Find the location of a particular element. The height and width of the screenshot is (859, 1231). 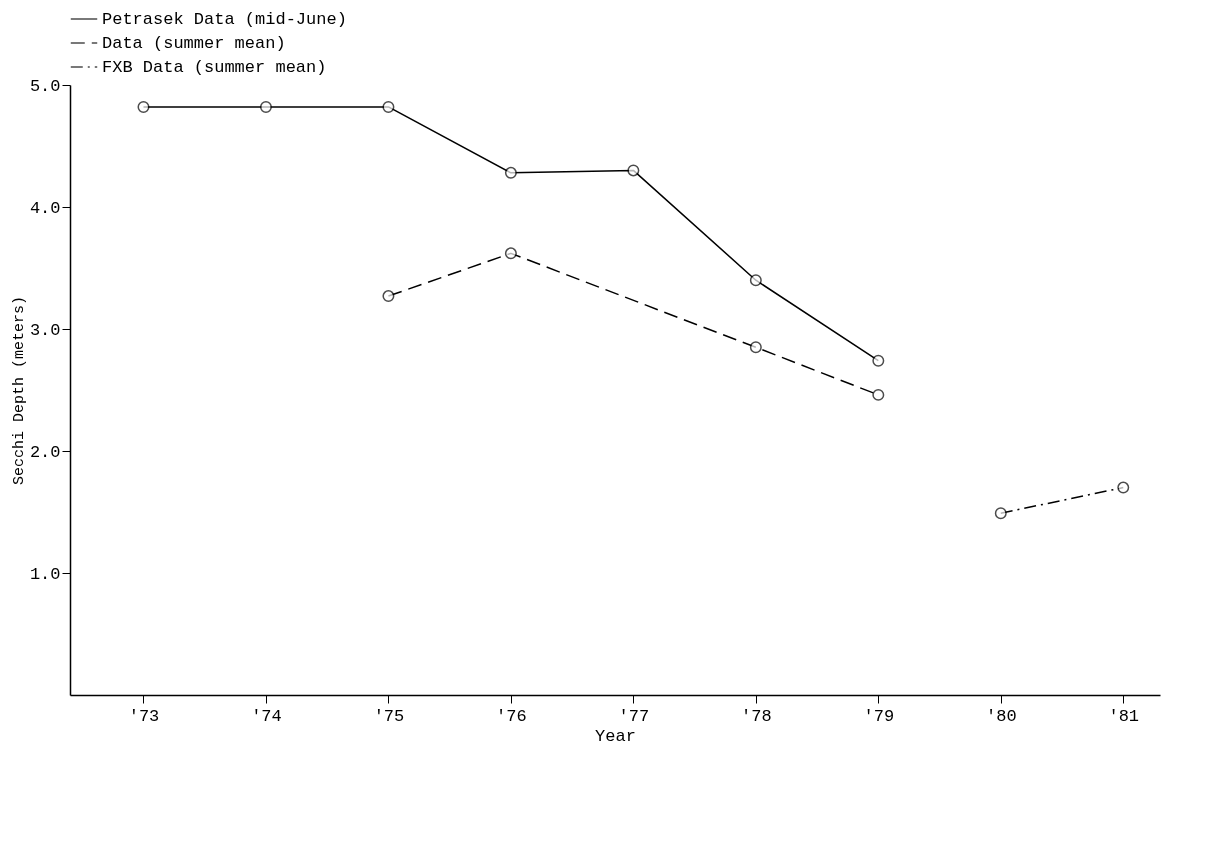

y-tick-label: 4.0 is located at coordinates (45, 208).